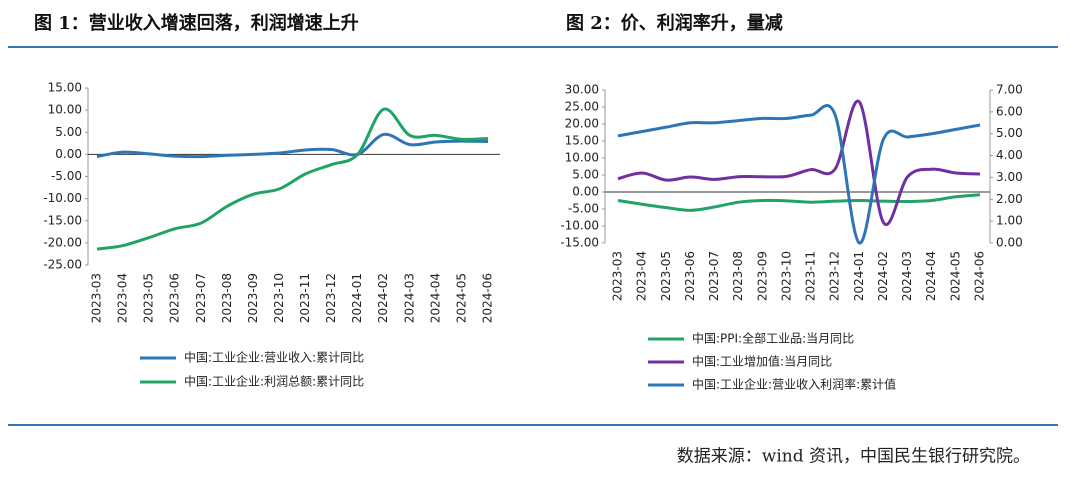 Image resolution: width=1069 pixels, height=483 pixels. What do you see at coordinates (582, 124) in the screenshot?
I see `y-tick-label: 20.00` at bounding box center [582, 124].